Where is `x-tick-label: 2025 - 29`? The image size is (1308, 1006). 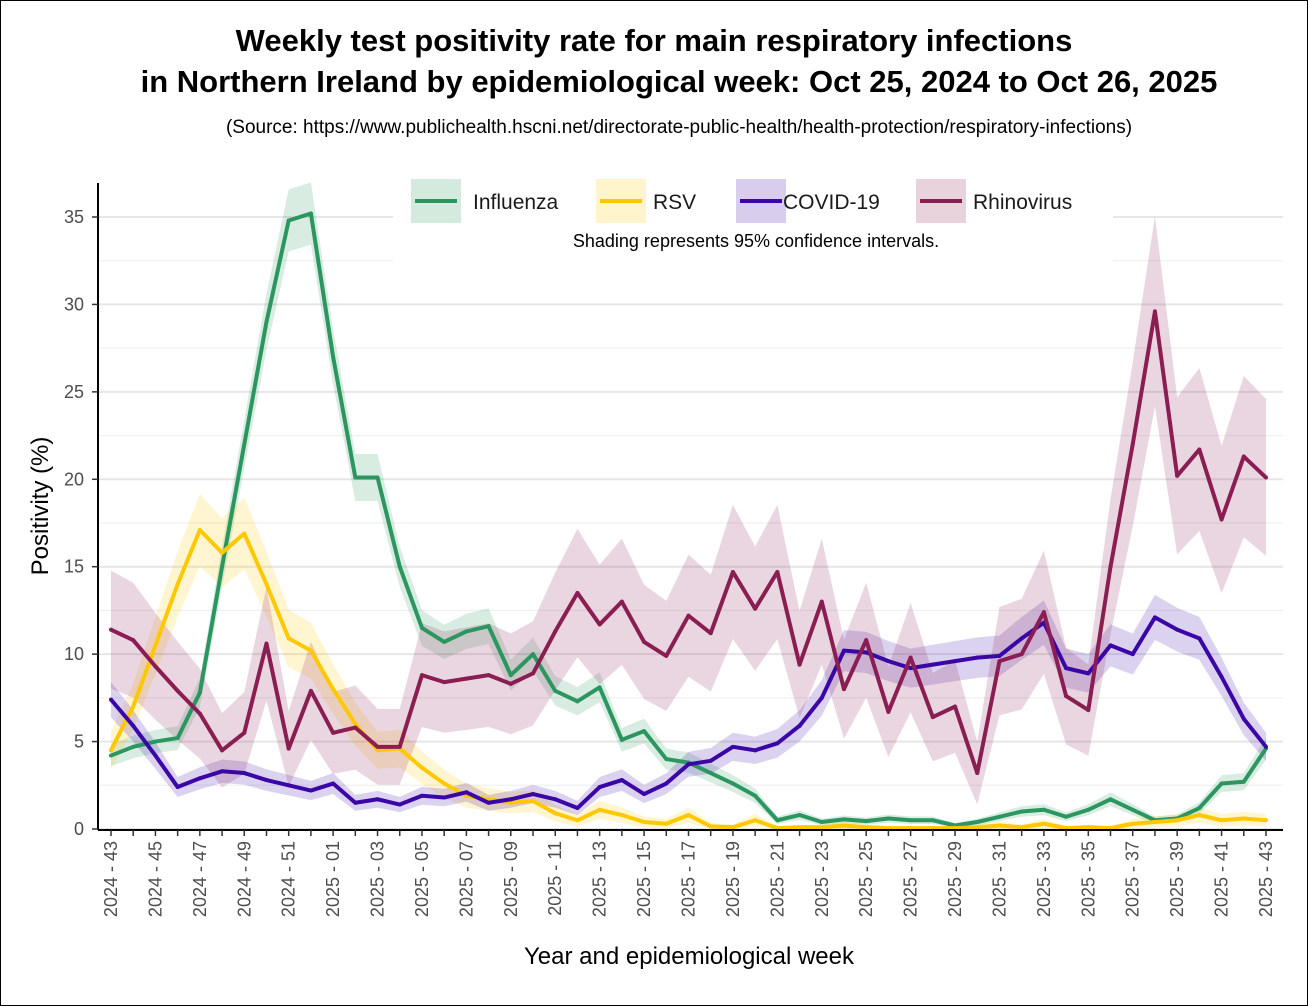 x-tick-label: 2025 - 29 is located at coordinates (955, 879).